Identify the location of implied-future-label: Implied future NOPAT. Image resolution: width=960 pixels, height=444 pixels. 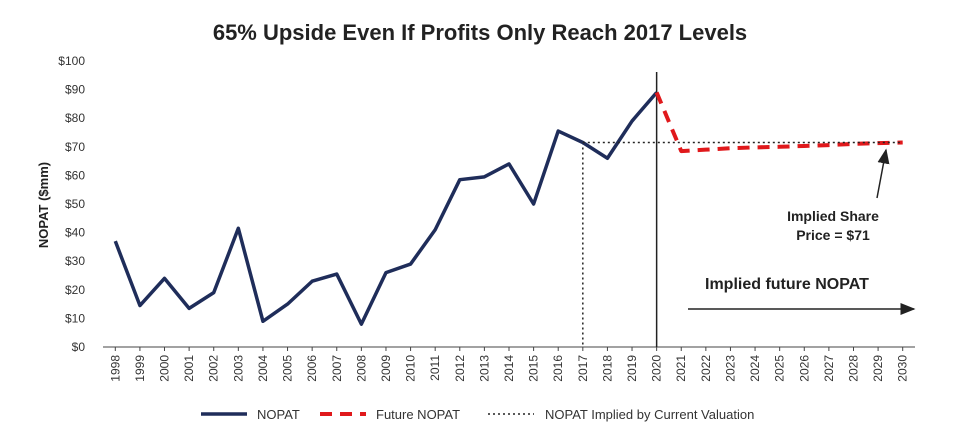
(787, 284).